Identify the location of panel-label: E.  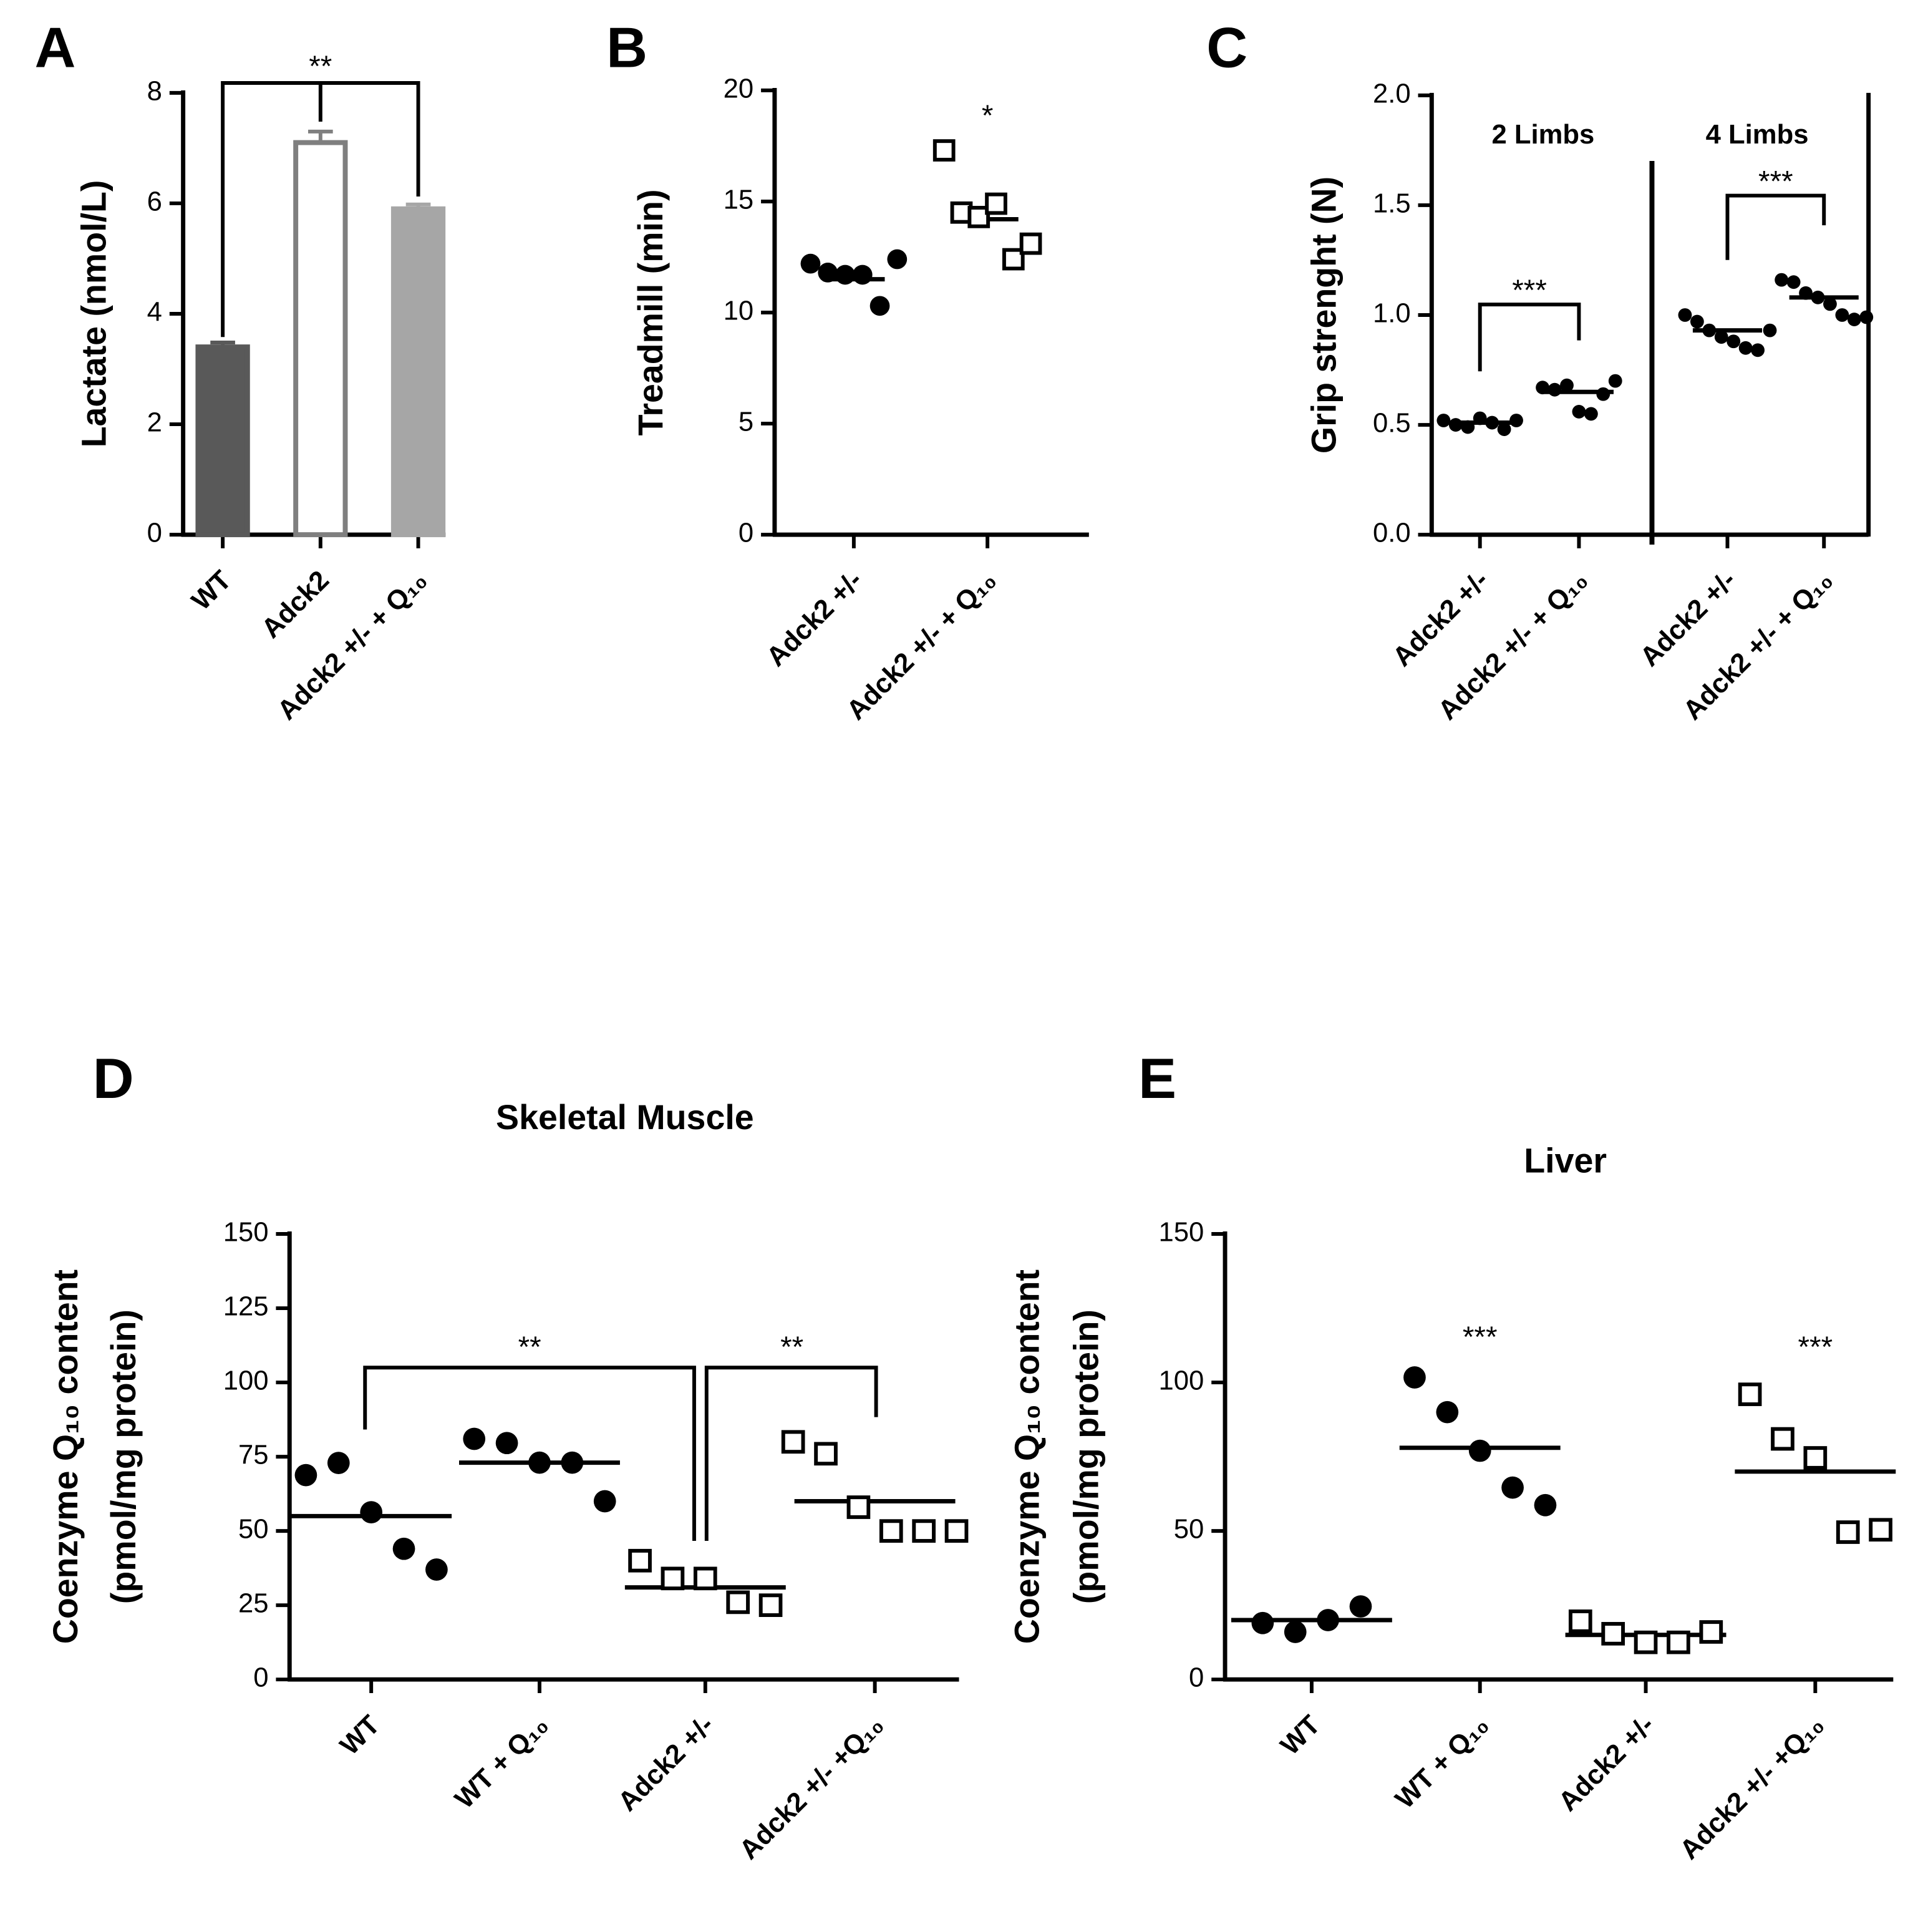
(1157, 1078).